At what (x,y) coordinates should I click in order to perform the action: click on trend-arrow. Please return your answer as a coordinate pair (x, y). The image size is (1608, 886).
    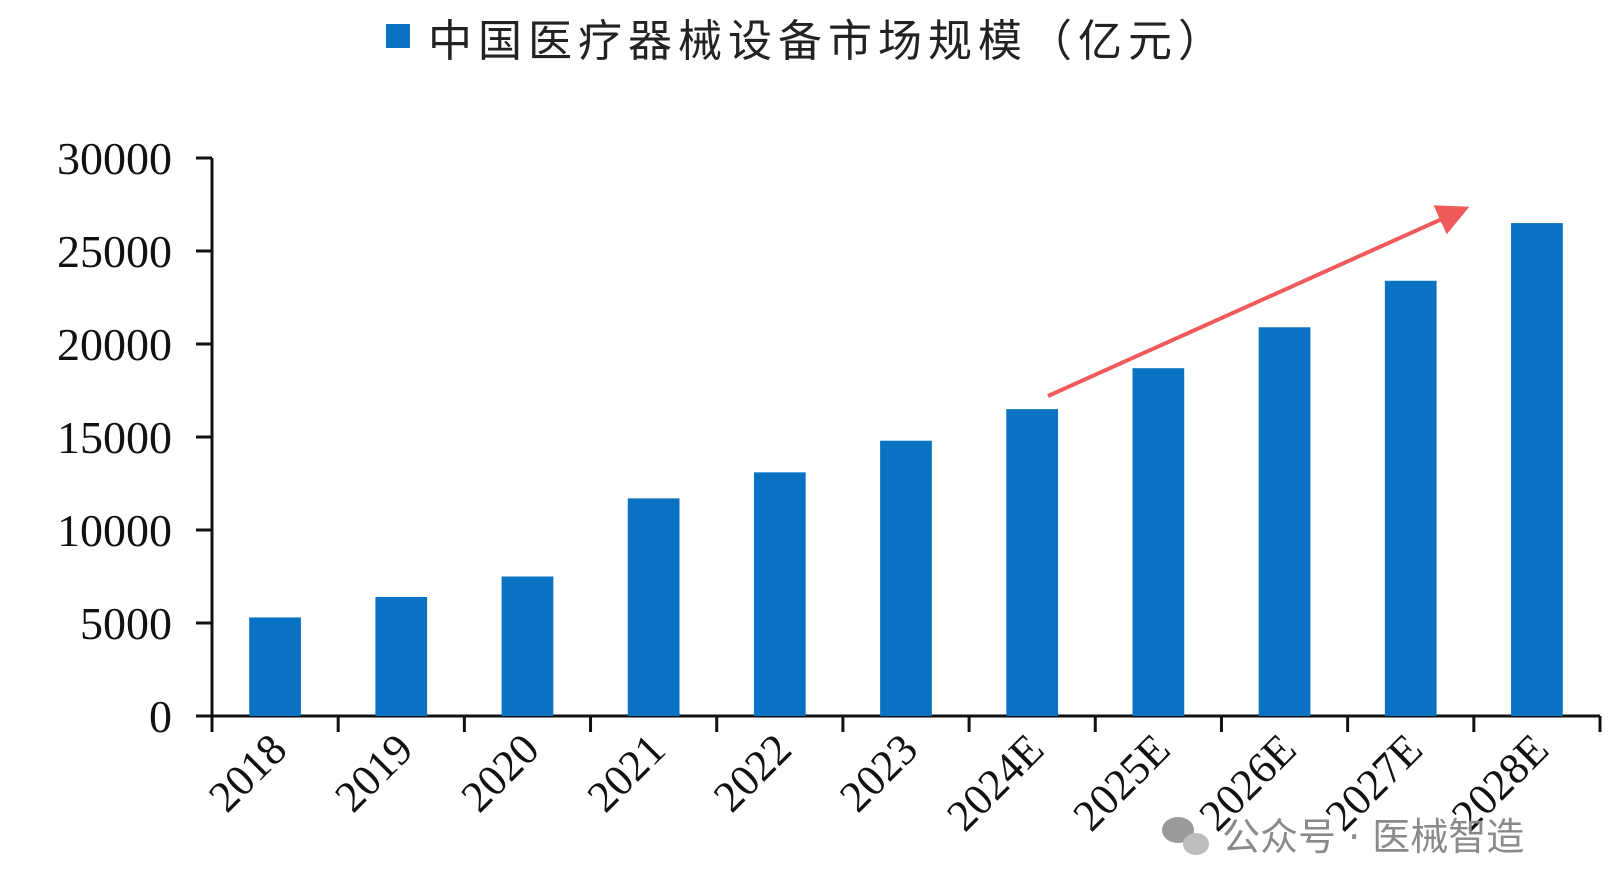
    Looking at the image, I should click on (1258, 301).